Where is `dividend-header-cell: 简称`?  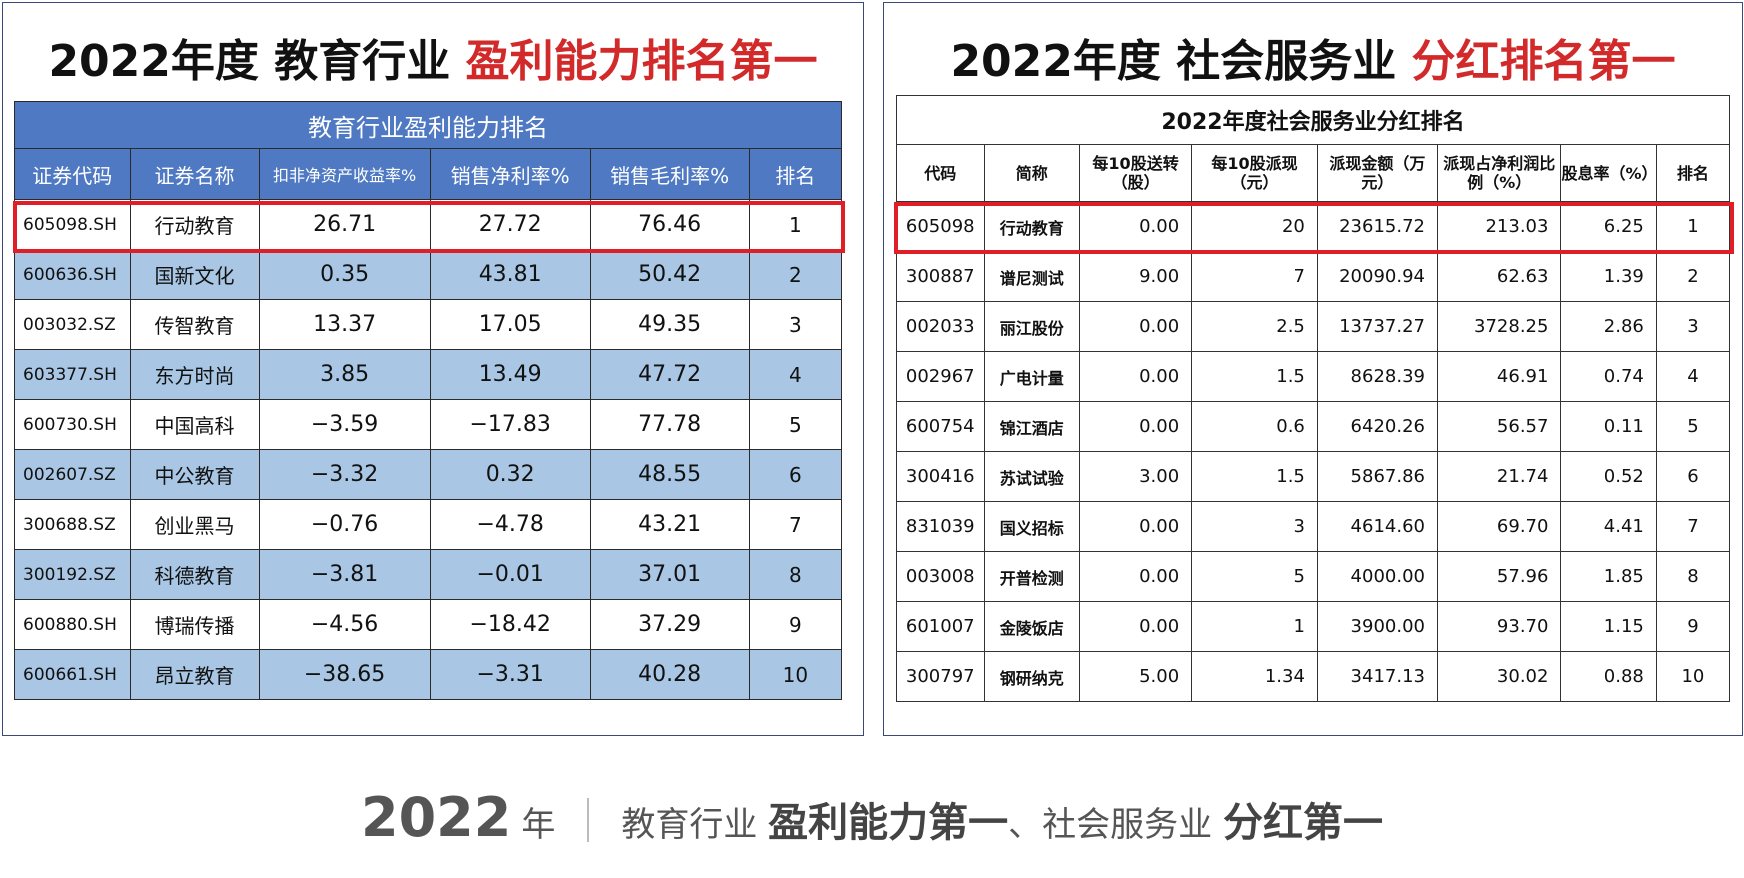
dividend-header-cell: 简称 is located at coordinates (1031, 173).